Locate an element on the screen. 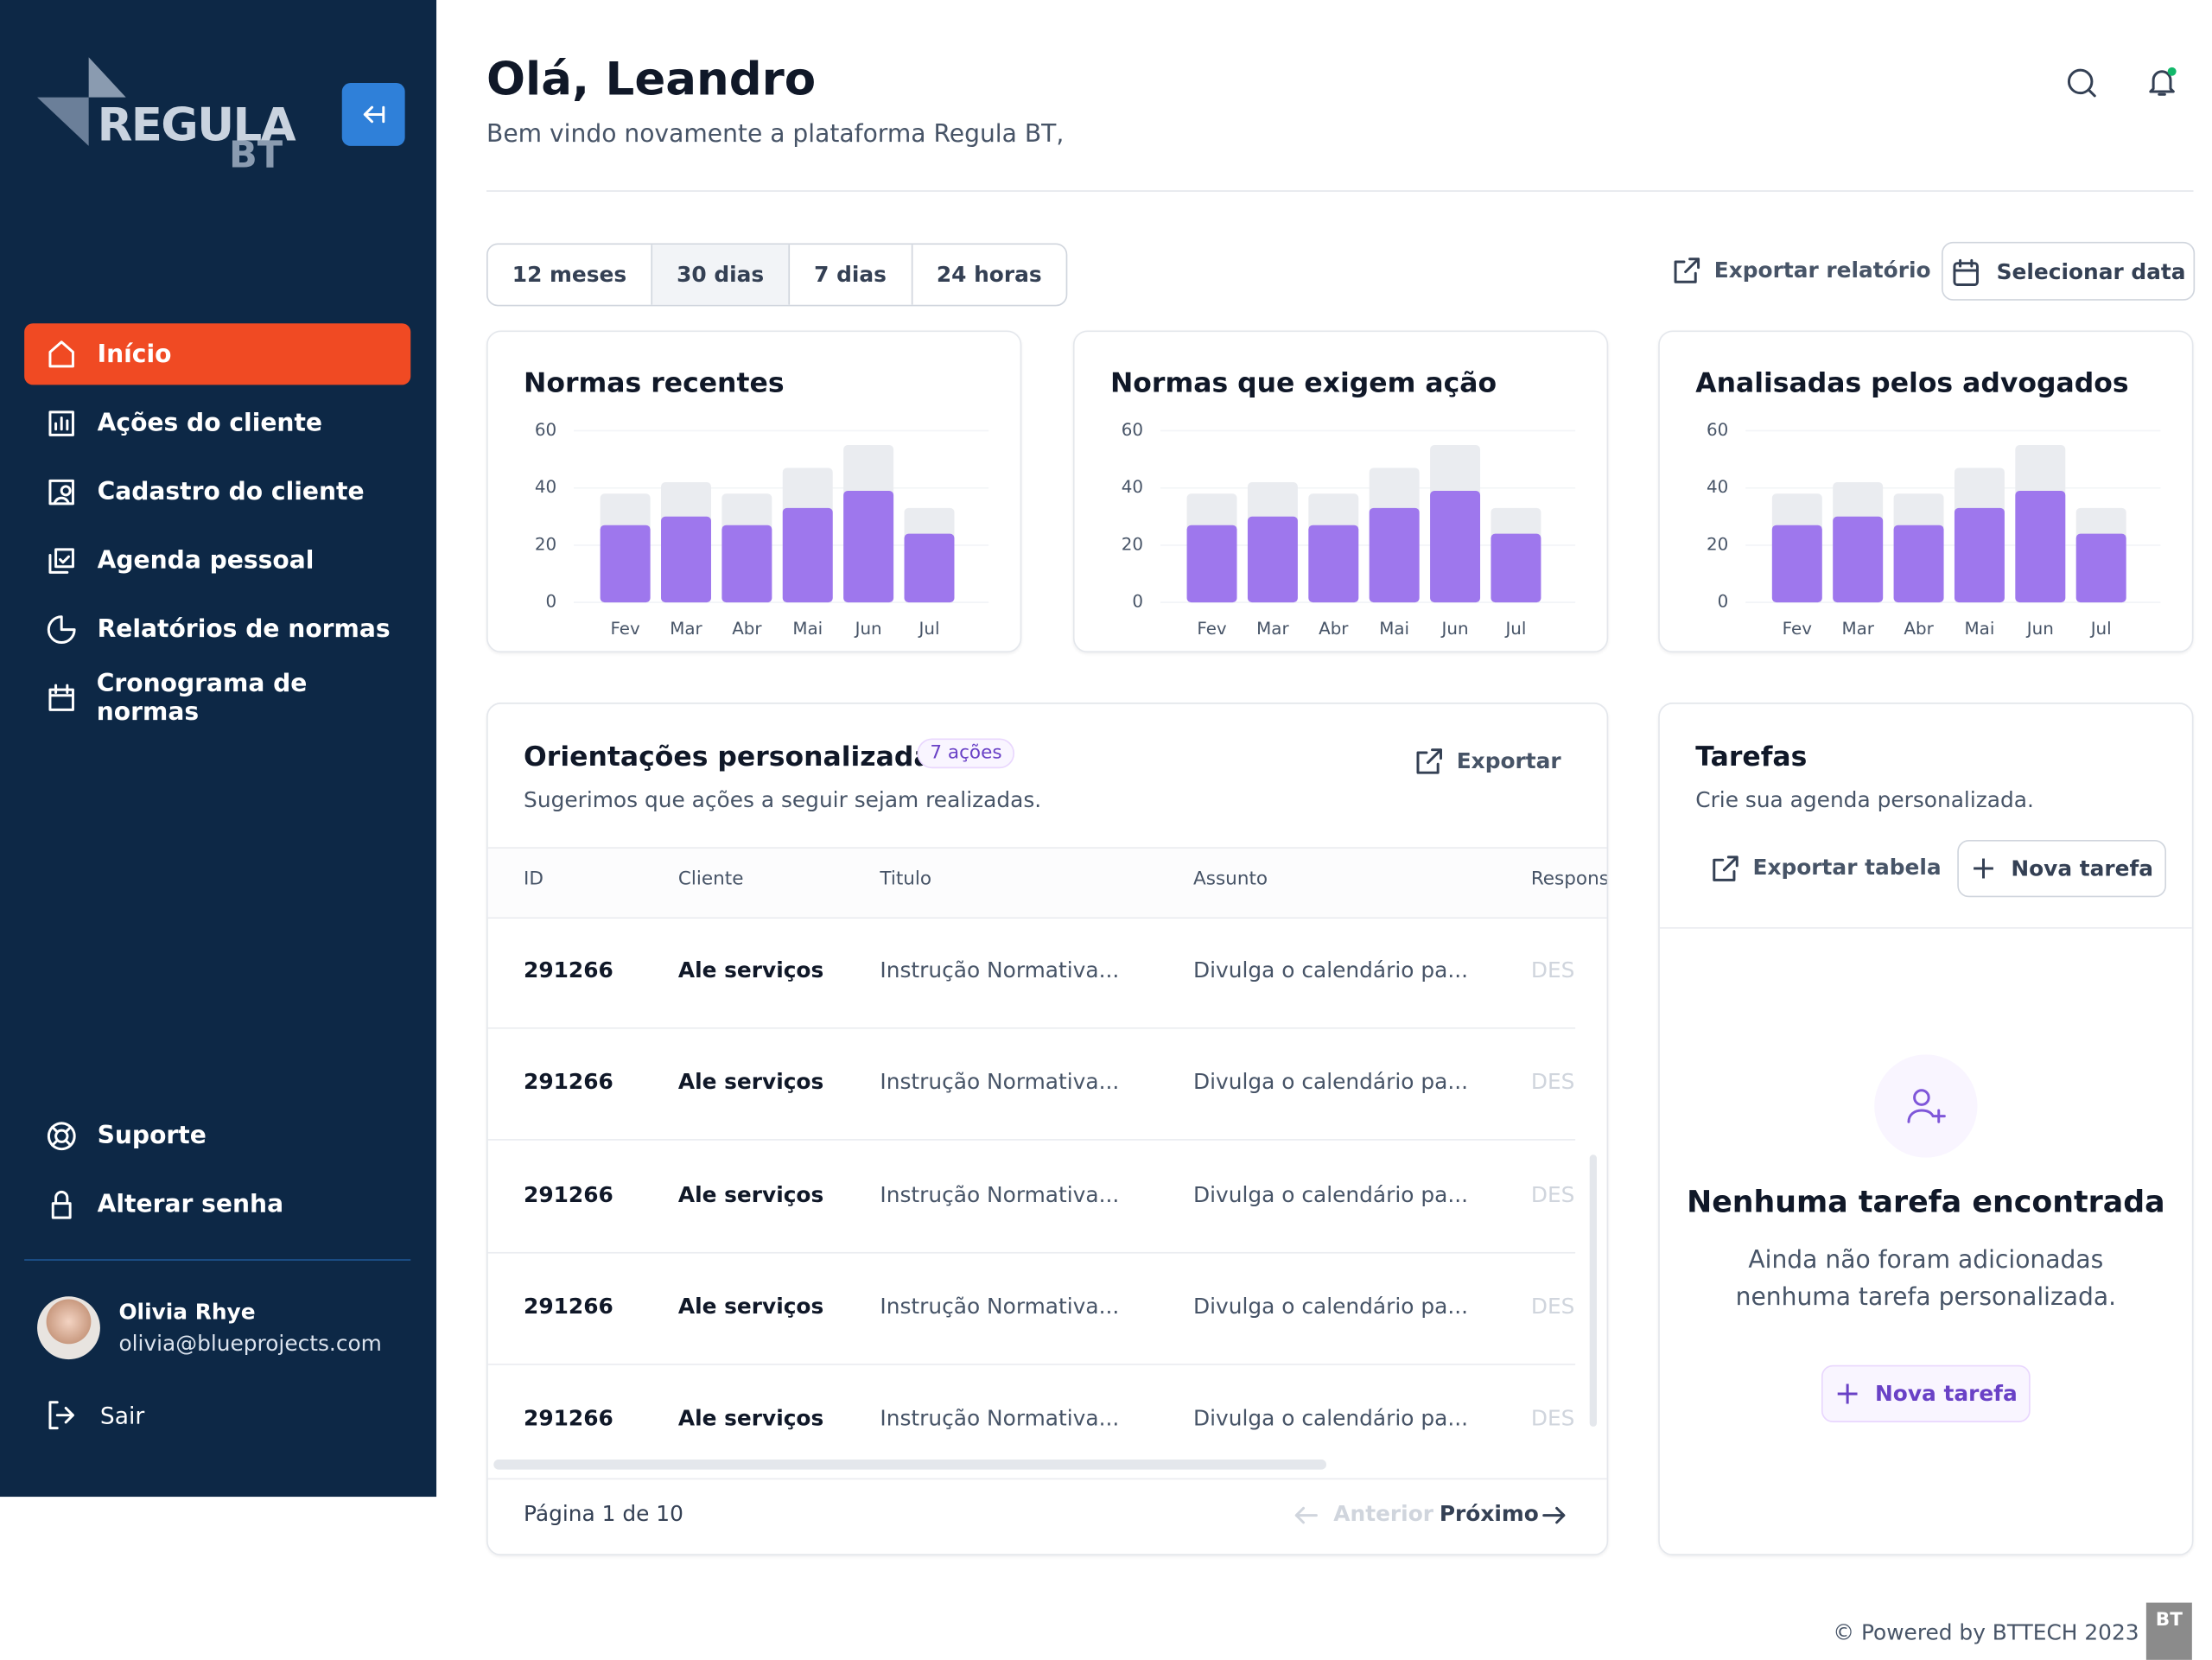 The image size is (2212, 1660). nav-label: Suporte is located at coordinates (152, 1135).